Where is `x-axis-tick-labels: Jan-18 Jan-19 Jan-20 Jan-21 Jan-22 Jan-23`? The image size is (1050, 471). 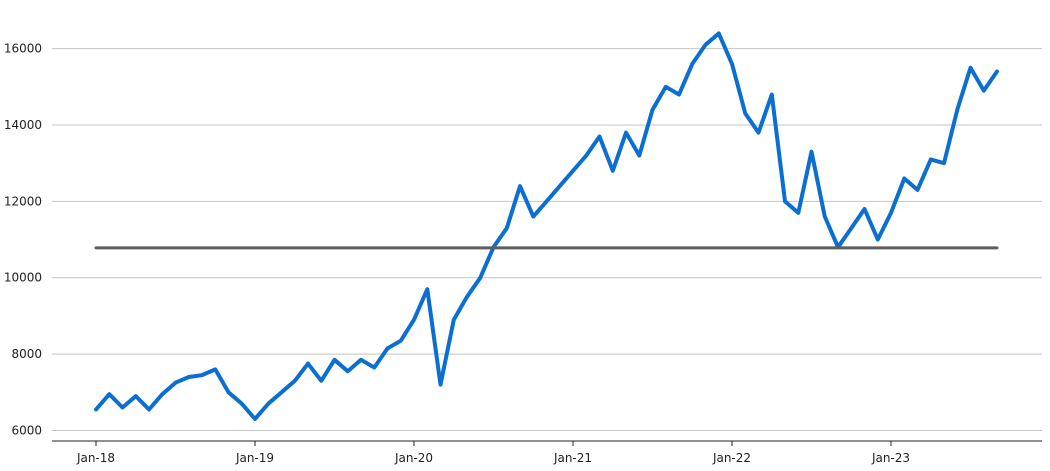
x-axis-tick-labels: Jan-18 Jan-19 Jan-20 Jan-21 Jan-22 Jan-23 is located at coordinates (493, 458).